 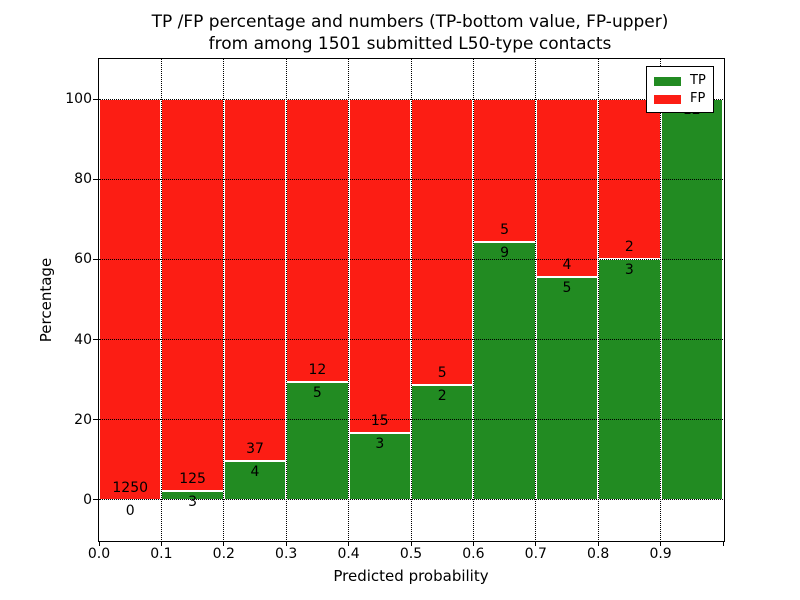 I want to click on bar-count-label-fp: 15, so click(x=379, y=421).